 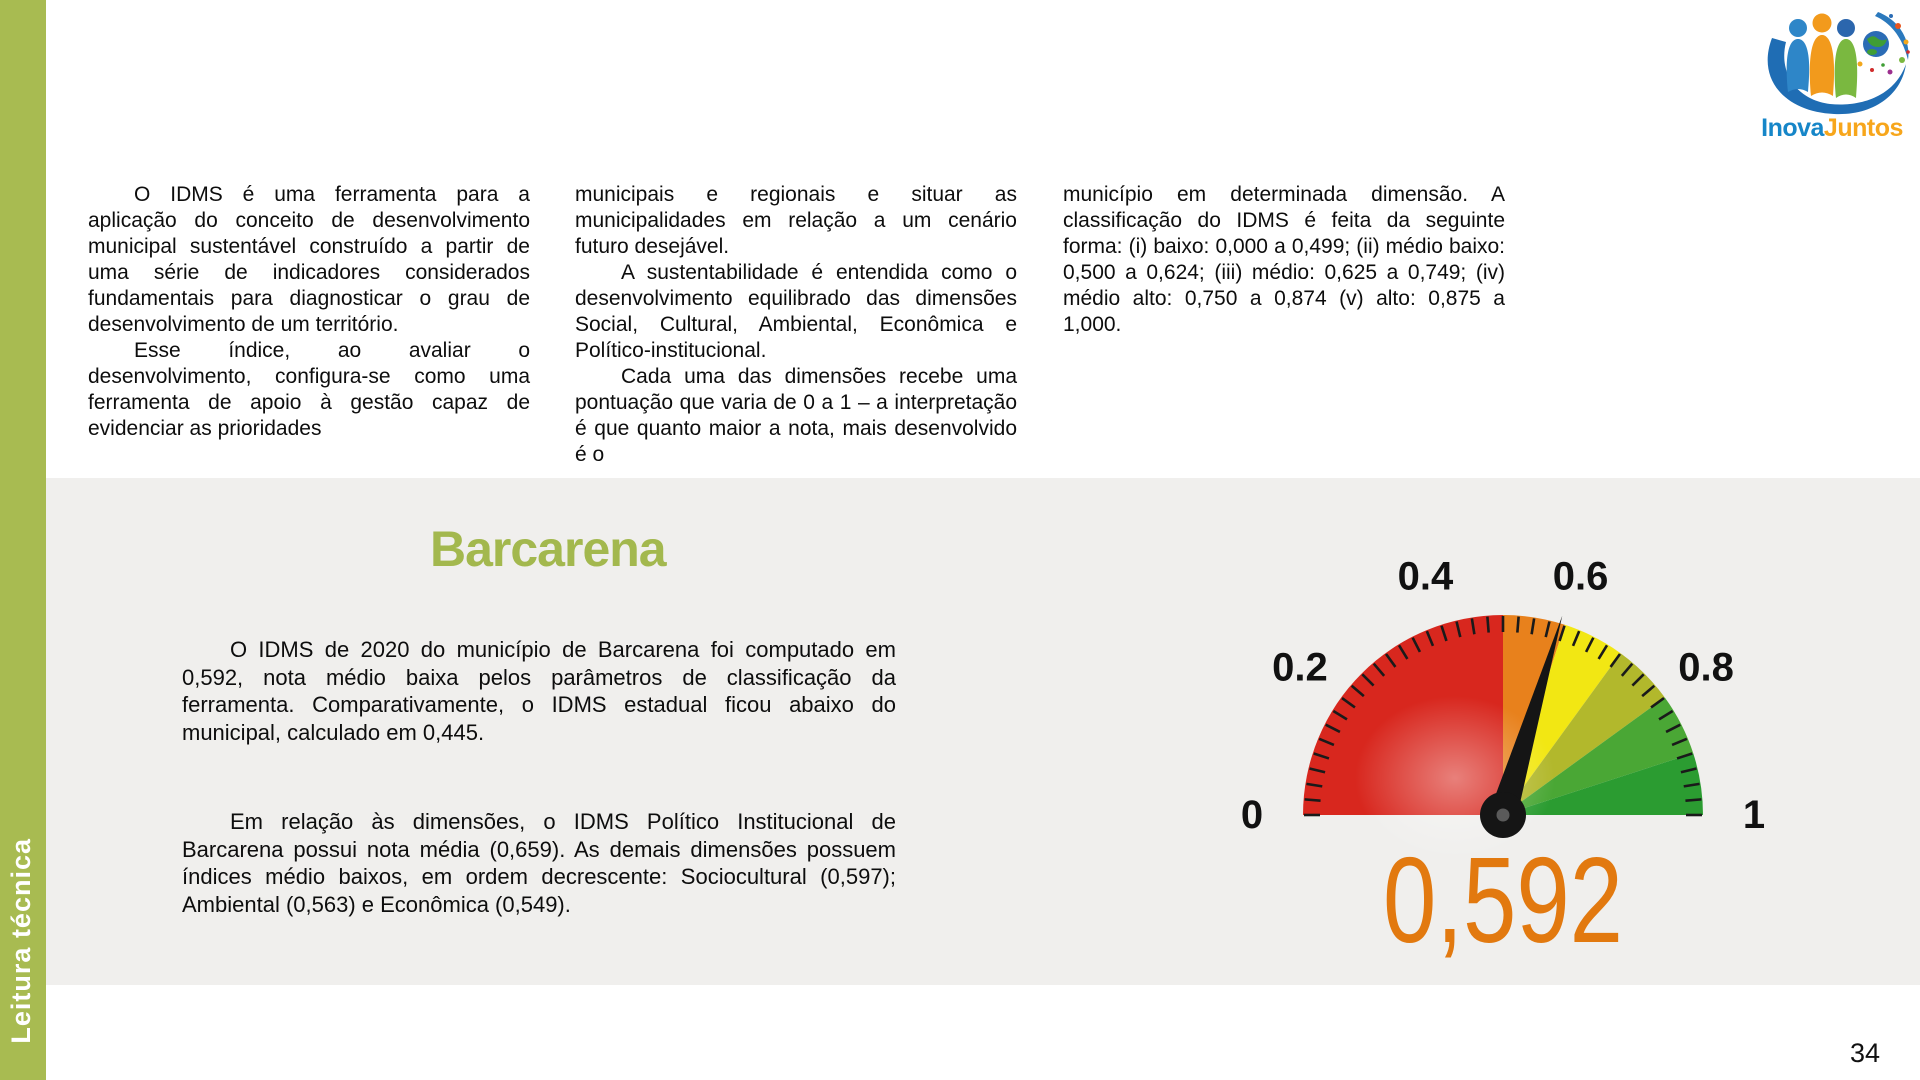 What do you see at coordinates (1754, 815) in the screenshot?
I see `svg-text: 1` at bounding box center [1754, 815].